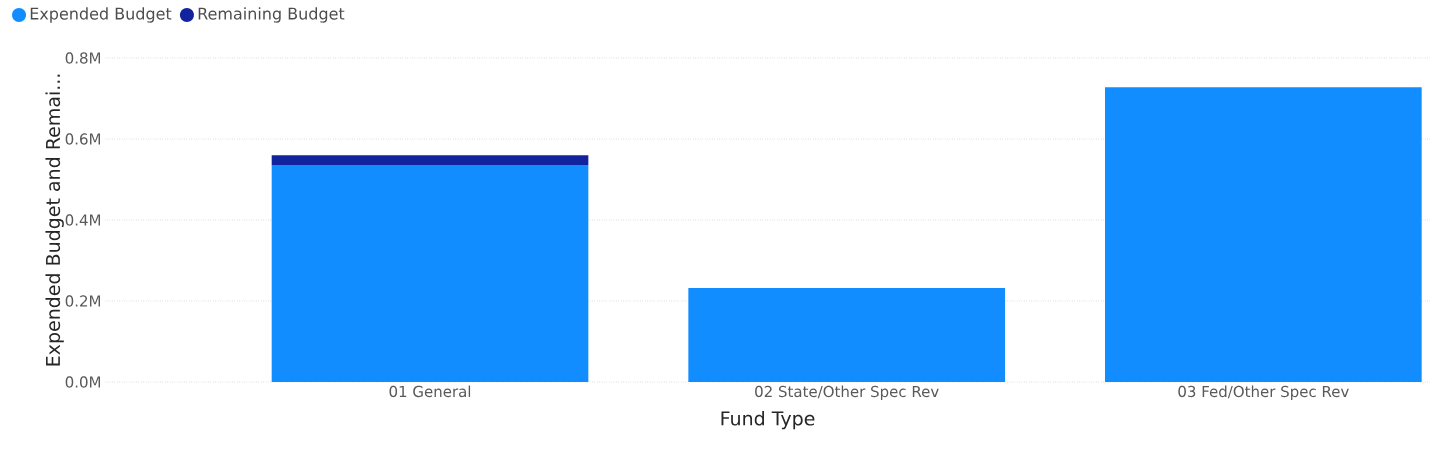 The height and width of the screenshot is (452, 1440). Describe the element at coordinates (82, 220) in the screenshot. I see `y-tick-label: 0.4M` at that location.